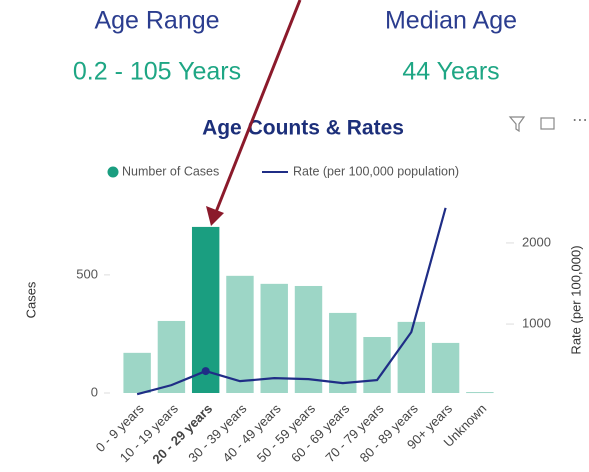  I want to click on card-value: 0.2 - 105 Years, so click(157, 72).